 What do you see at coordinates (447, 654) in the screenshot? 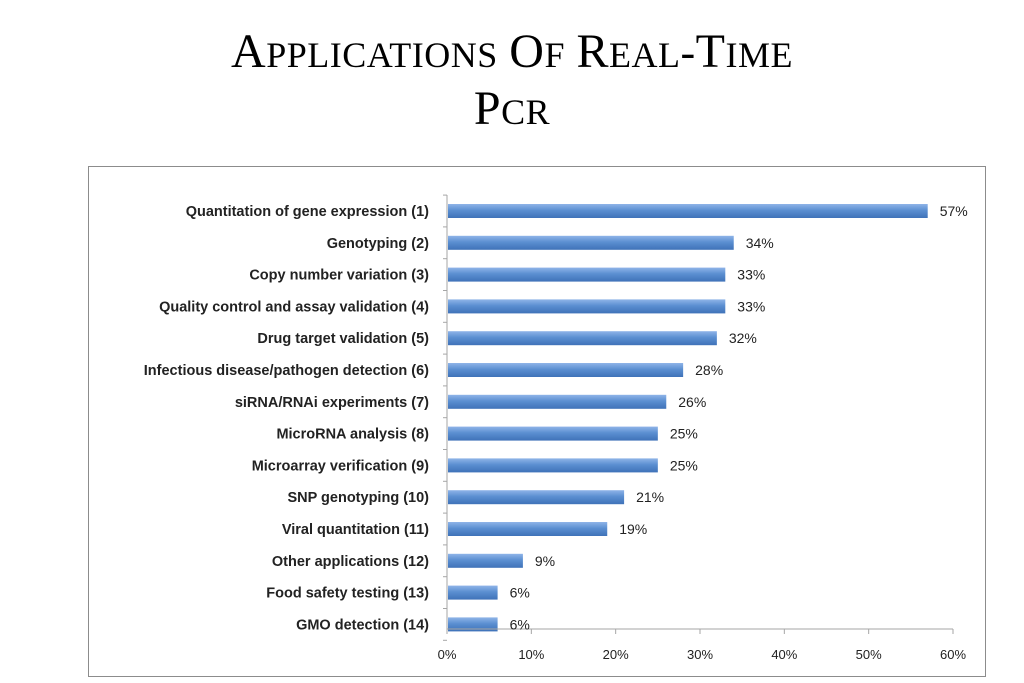
I see `x-tick-label: 0%` at bounding box center [447, 654].